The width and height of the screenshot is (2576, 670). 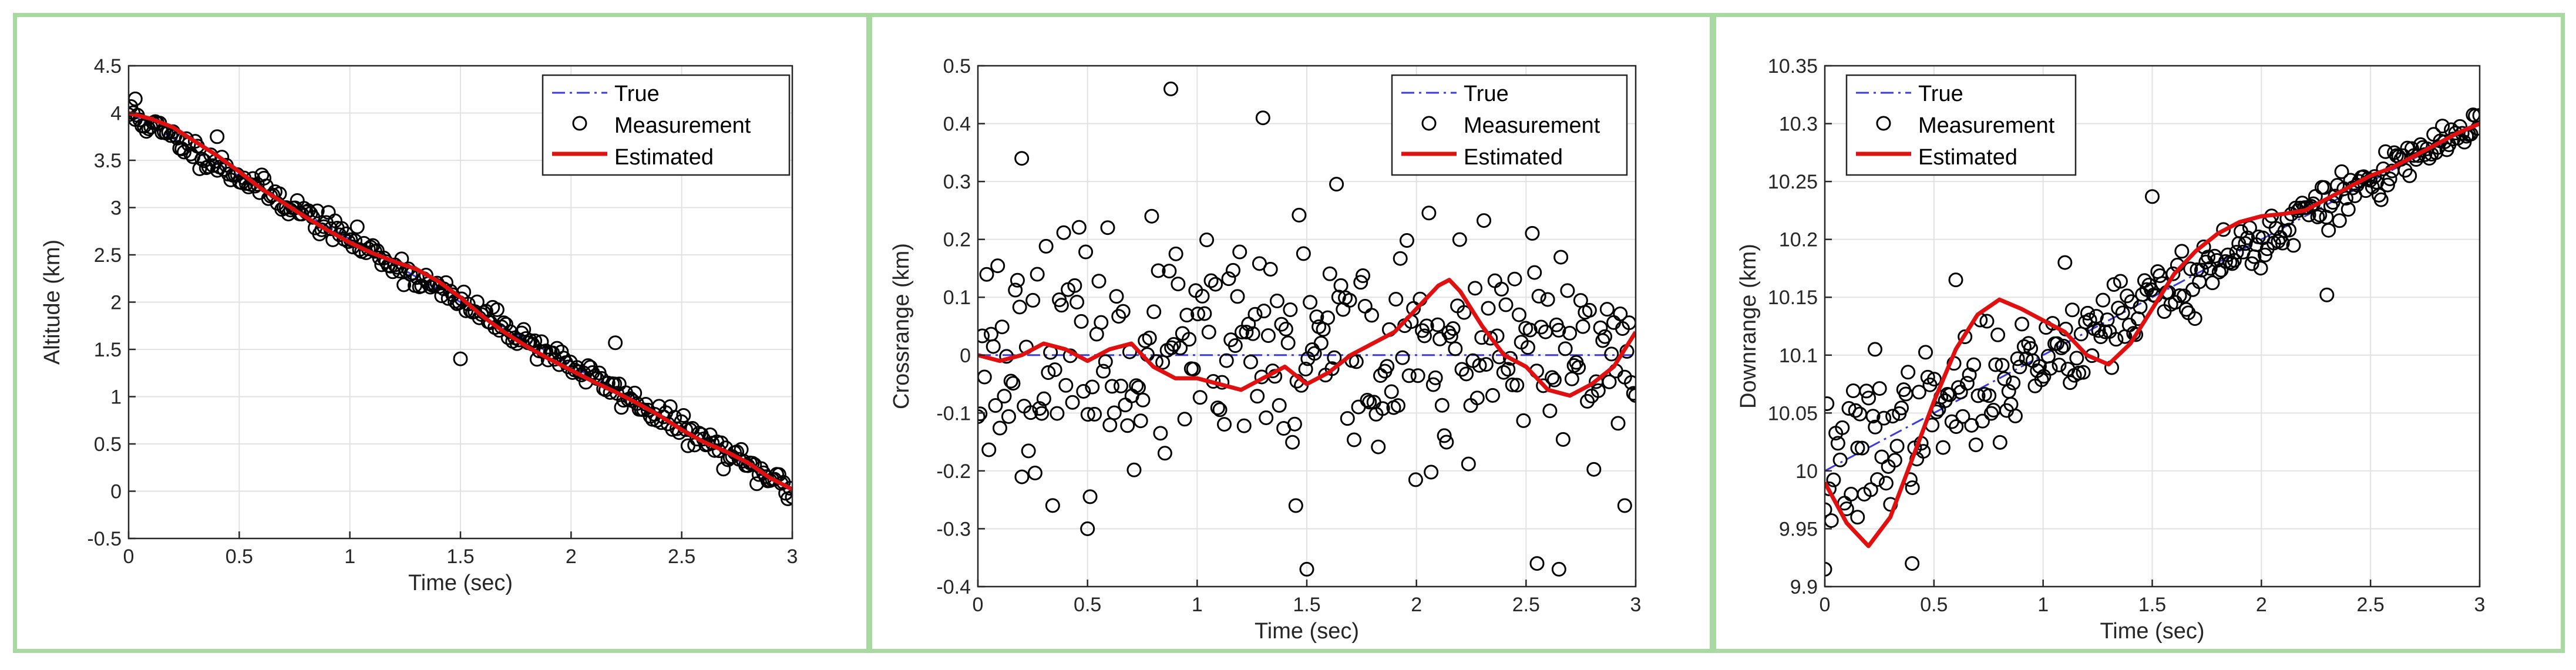 I want to click on y-tick-label: -0.4, so click(x=953, y=587).